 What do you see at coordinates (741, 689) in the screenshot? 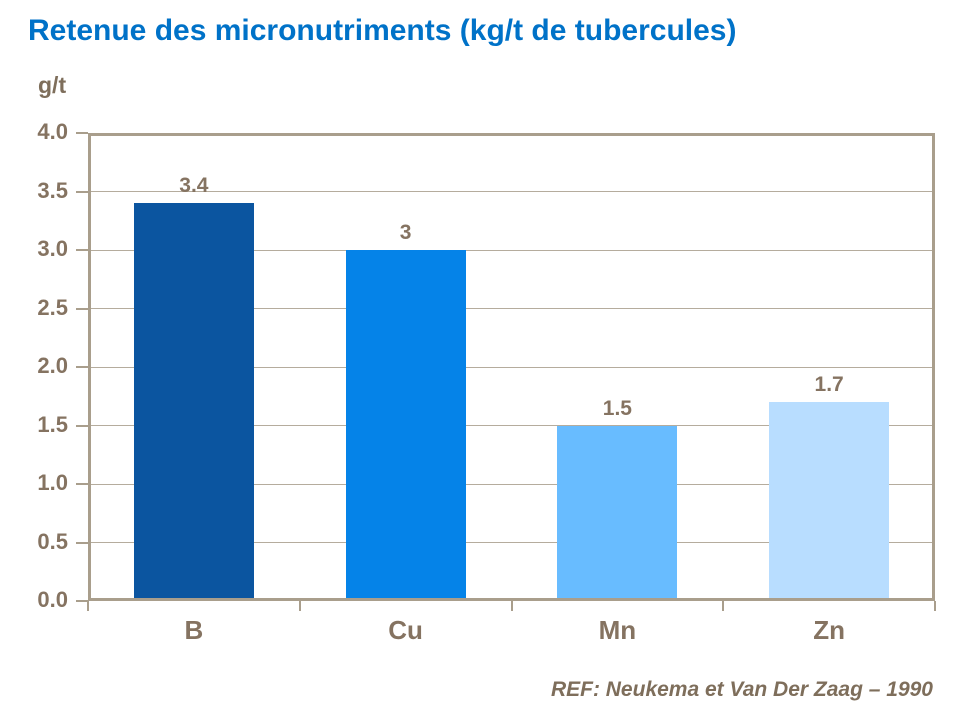
I see `reference-text: REF: Neukema et Van Der Zaag – 1990` at bounding box center [741, 689].